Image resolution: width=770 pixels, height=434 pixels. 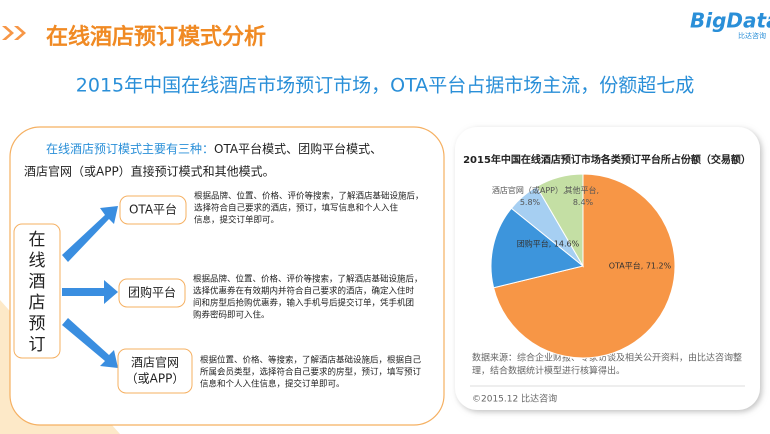 I want to click on subtitle: 2015年中国在线酒店市场预订市场，OTA平台占据市场主流，份额超七成, so click(x=385, y=86).